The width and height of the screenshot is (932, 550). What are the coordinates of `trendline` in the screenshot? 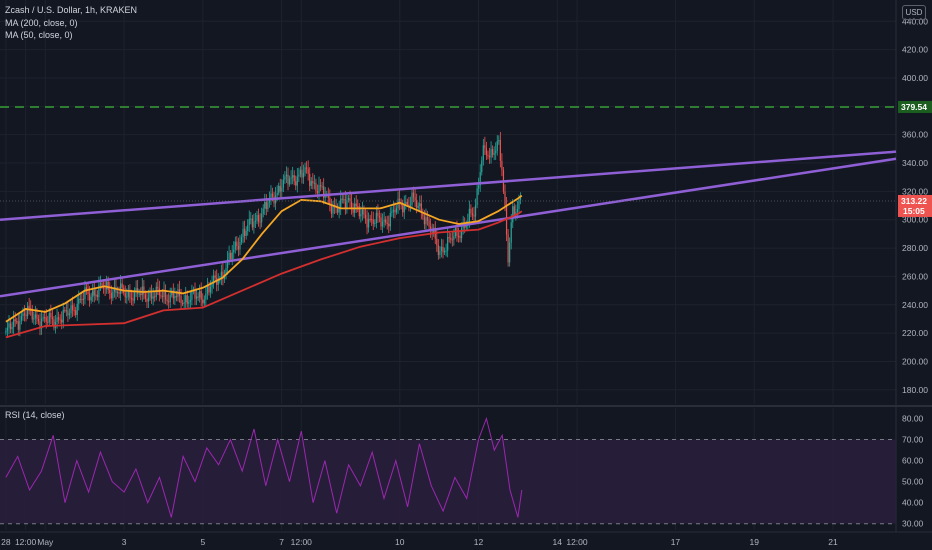 It's located at (448, 185).